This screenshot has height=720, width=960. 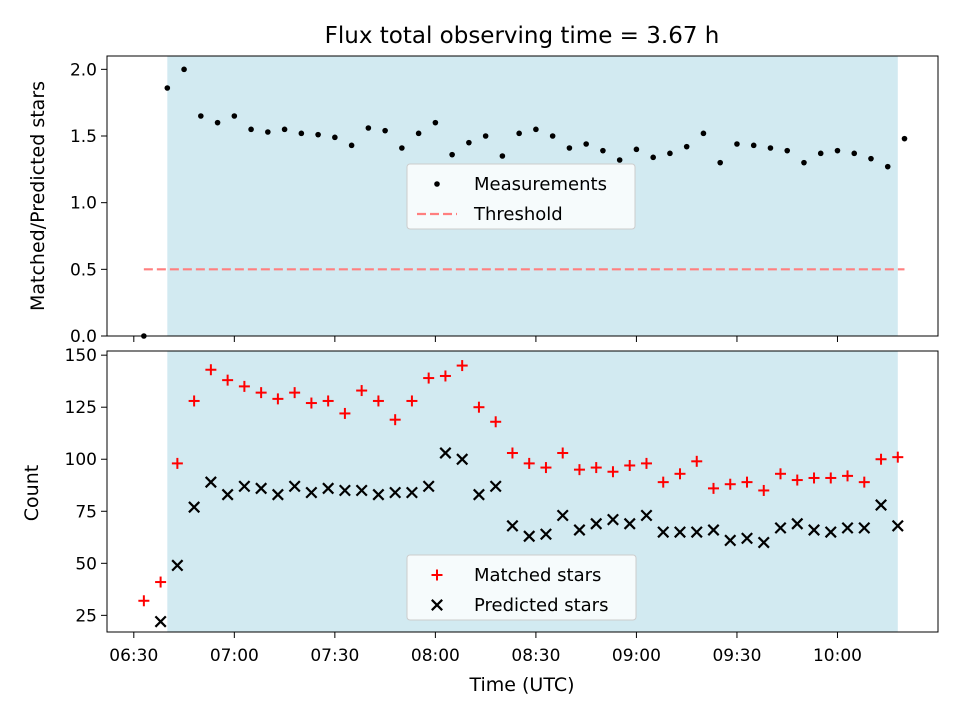 I want to click on y-tick-label: 125, so click(x=81, y=408).